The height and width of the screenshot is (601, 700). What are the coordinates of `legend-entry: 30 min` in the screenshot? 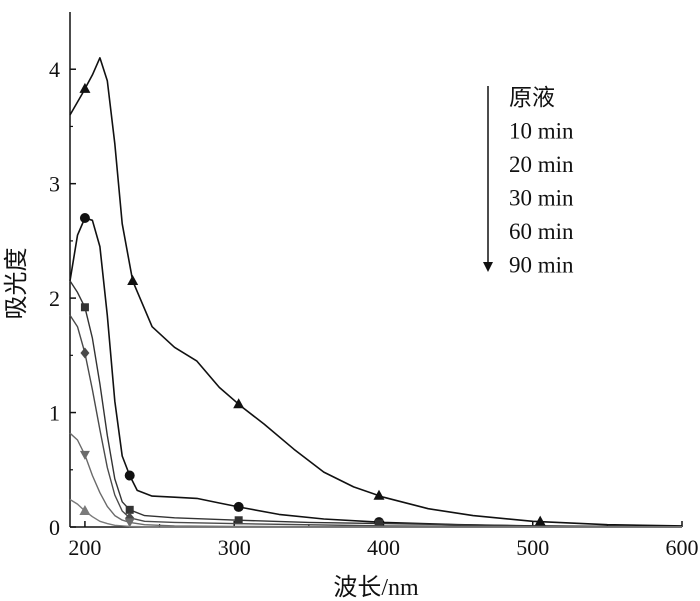 It's located at (541, 198).